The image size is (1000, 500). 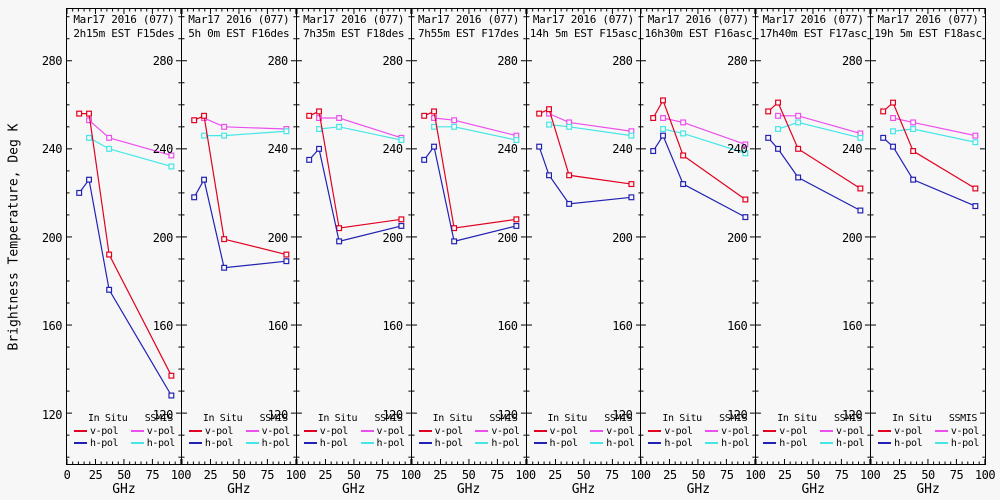 What do you see at coordinates (622, 149) in the screenshot?
I see `y-tick-label: 240` at bounding box center [622, 149].